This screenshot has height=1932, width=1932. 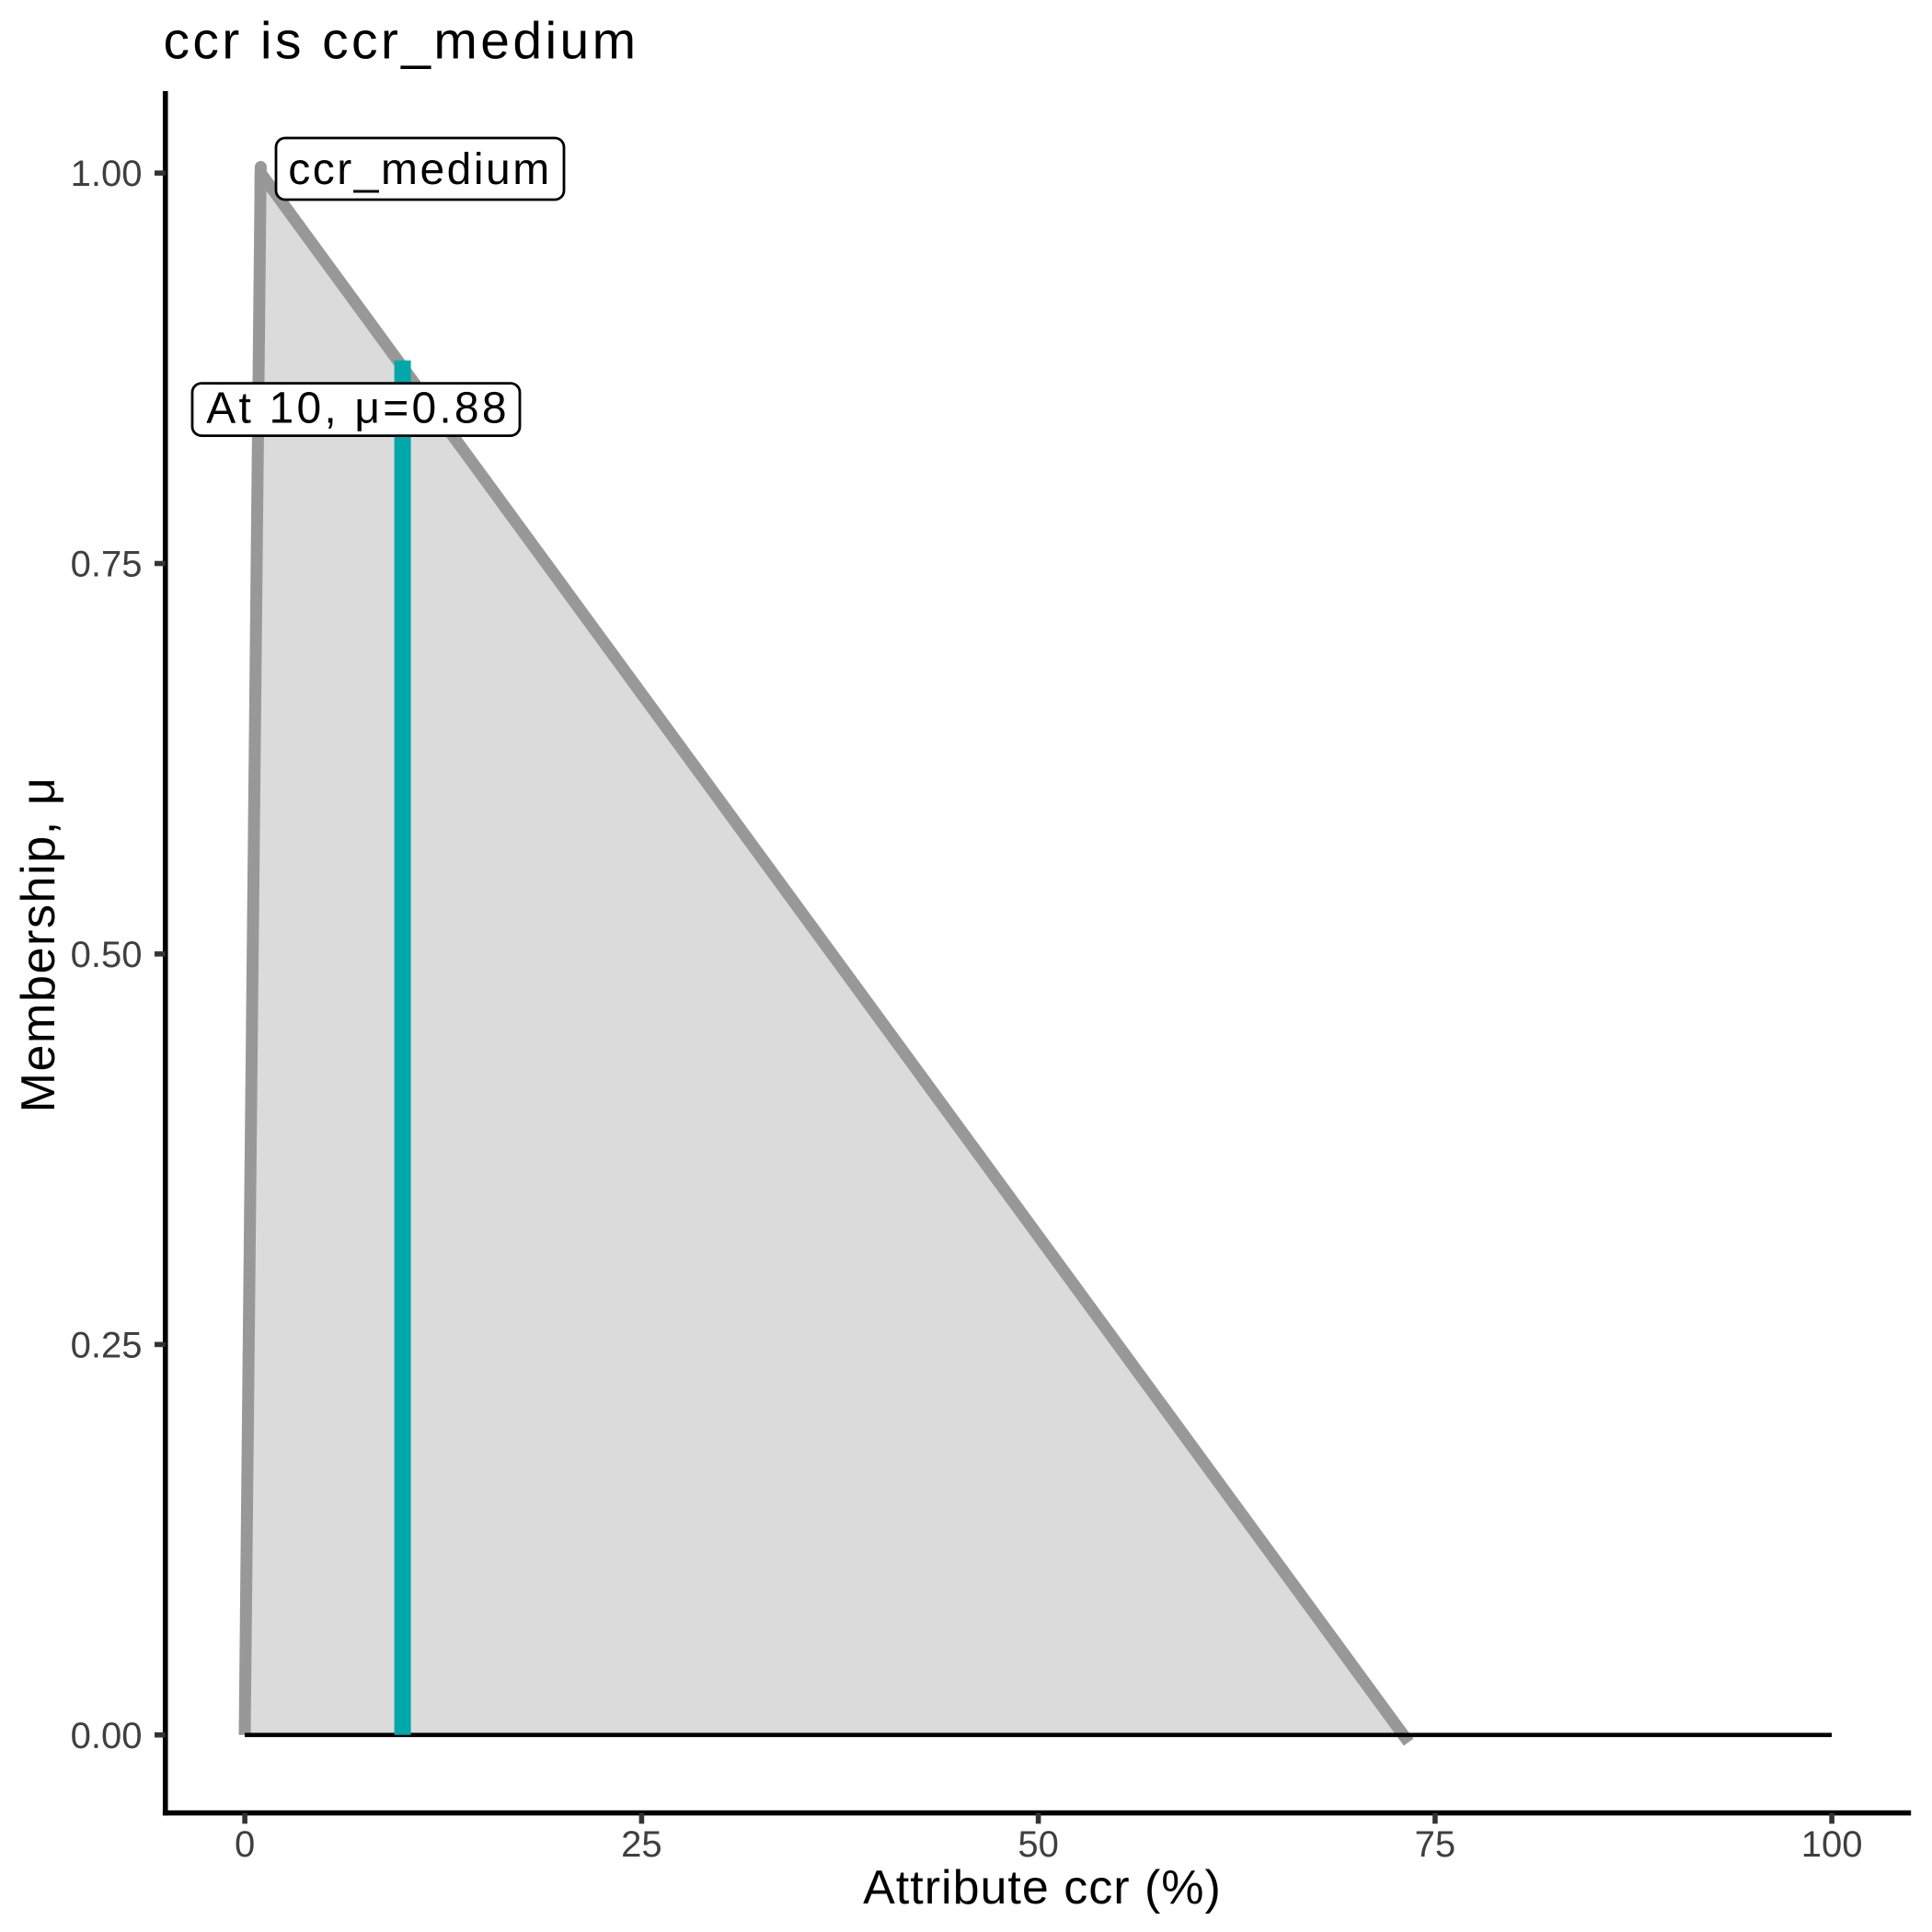 What do you see at coordinates (641, 1844) in the screenshot?
I see `svg-text: 25` at bounding box center [641, 1844].